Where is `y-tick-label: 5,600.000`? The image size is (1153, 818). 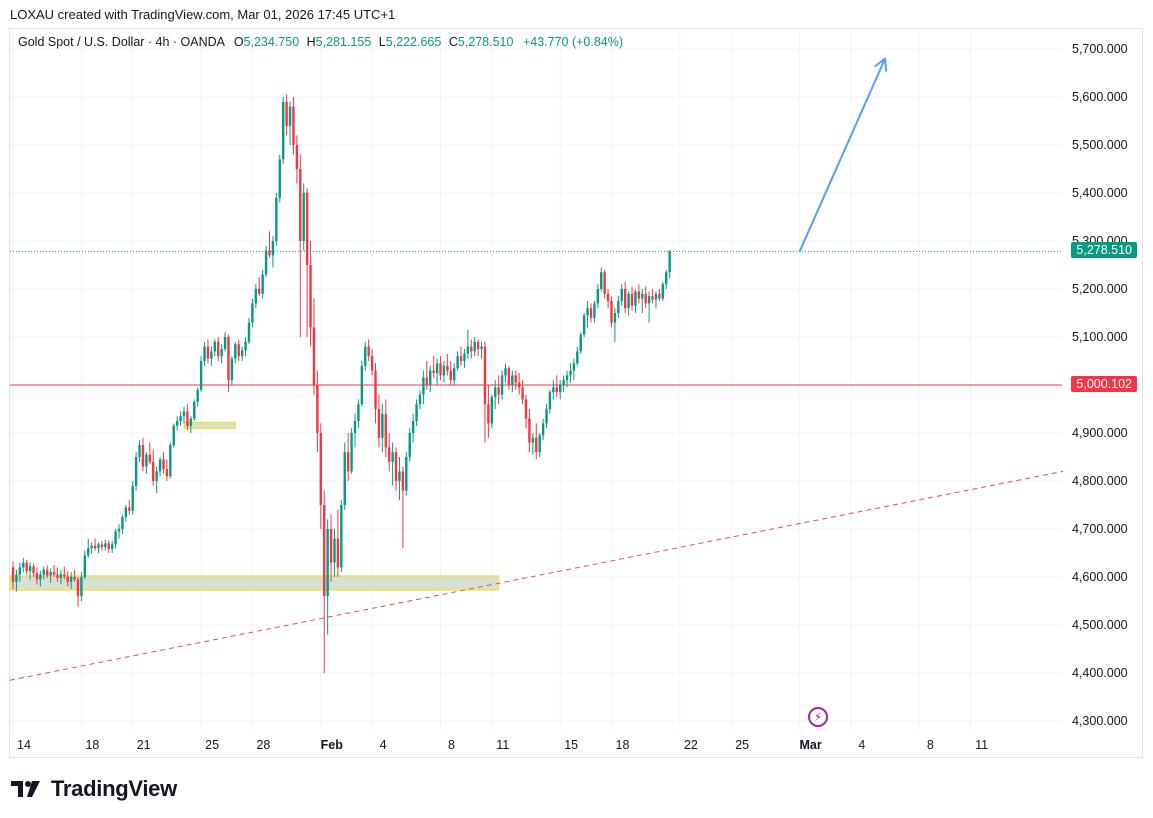 y-tick-label: 5,600.000 is located at coordinates (1100, 97).